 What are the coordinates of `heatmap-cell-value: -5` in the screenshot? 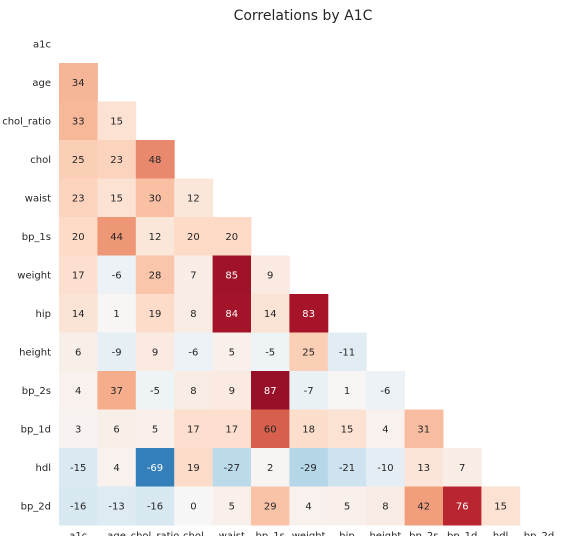 It's located at (270, 352).